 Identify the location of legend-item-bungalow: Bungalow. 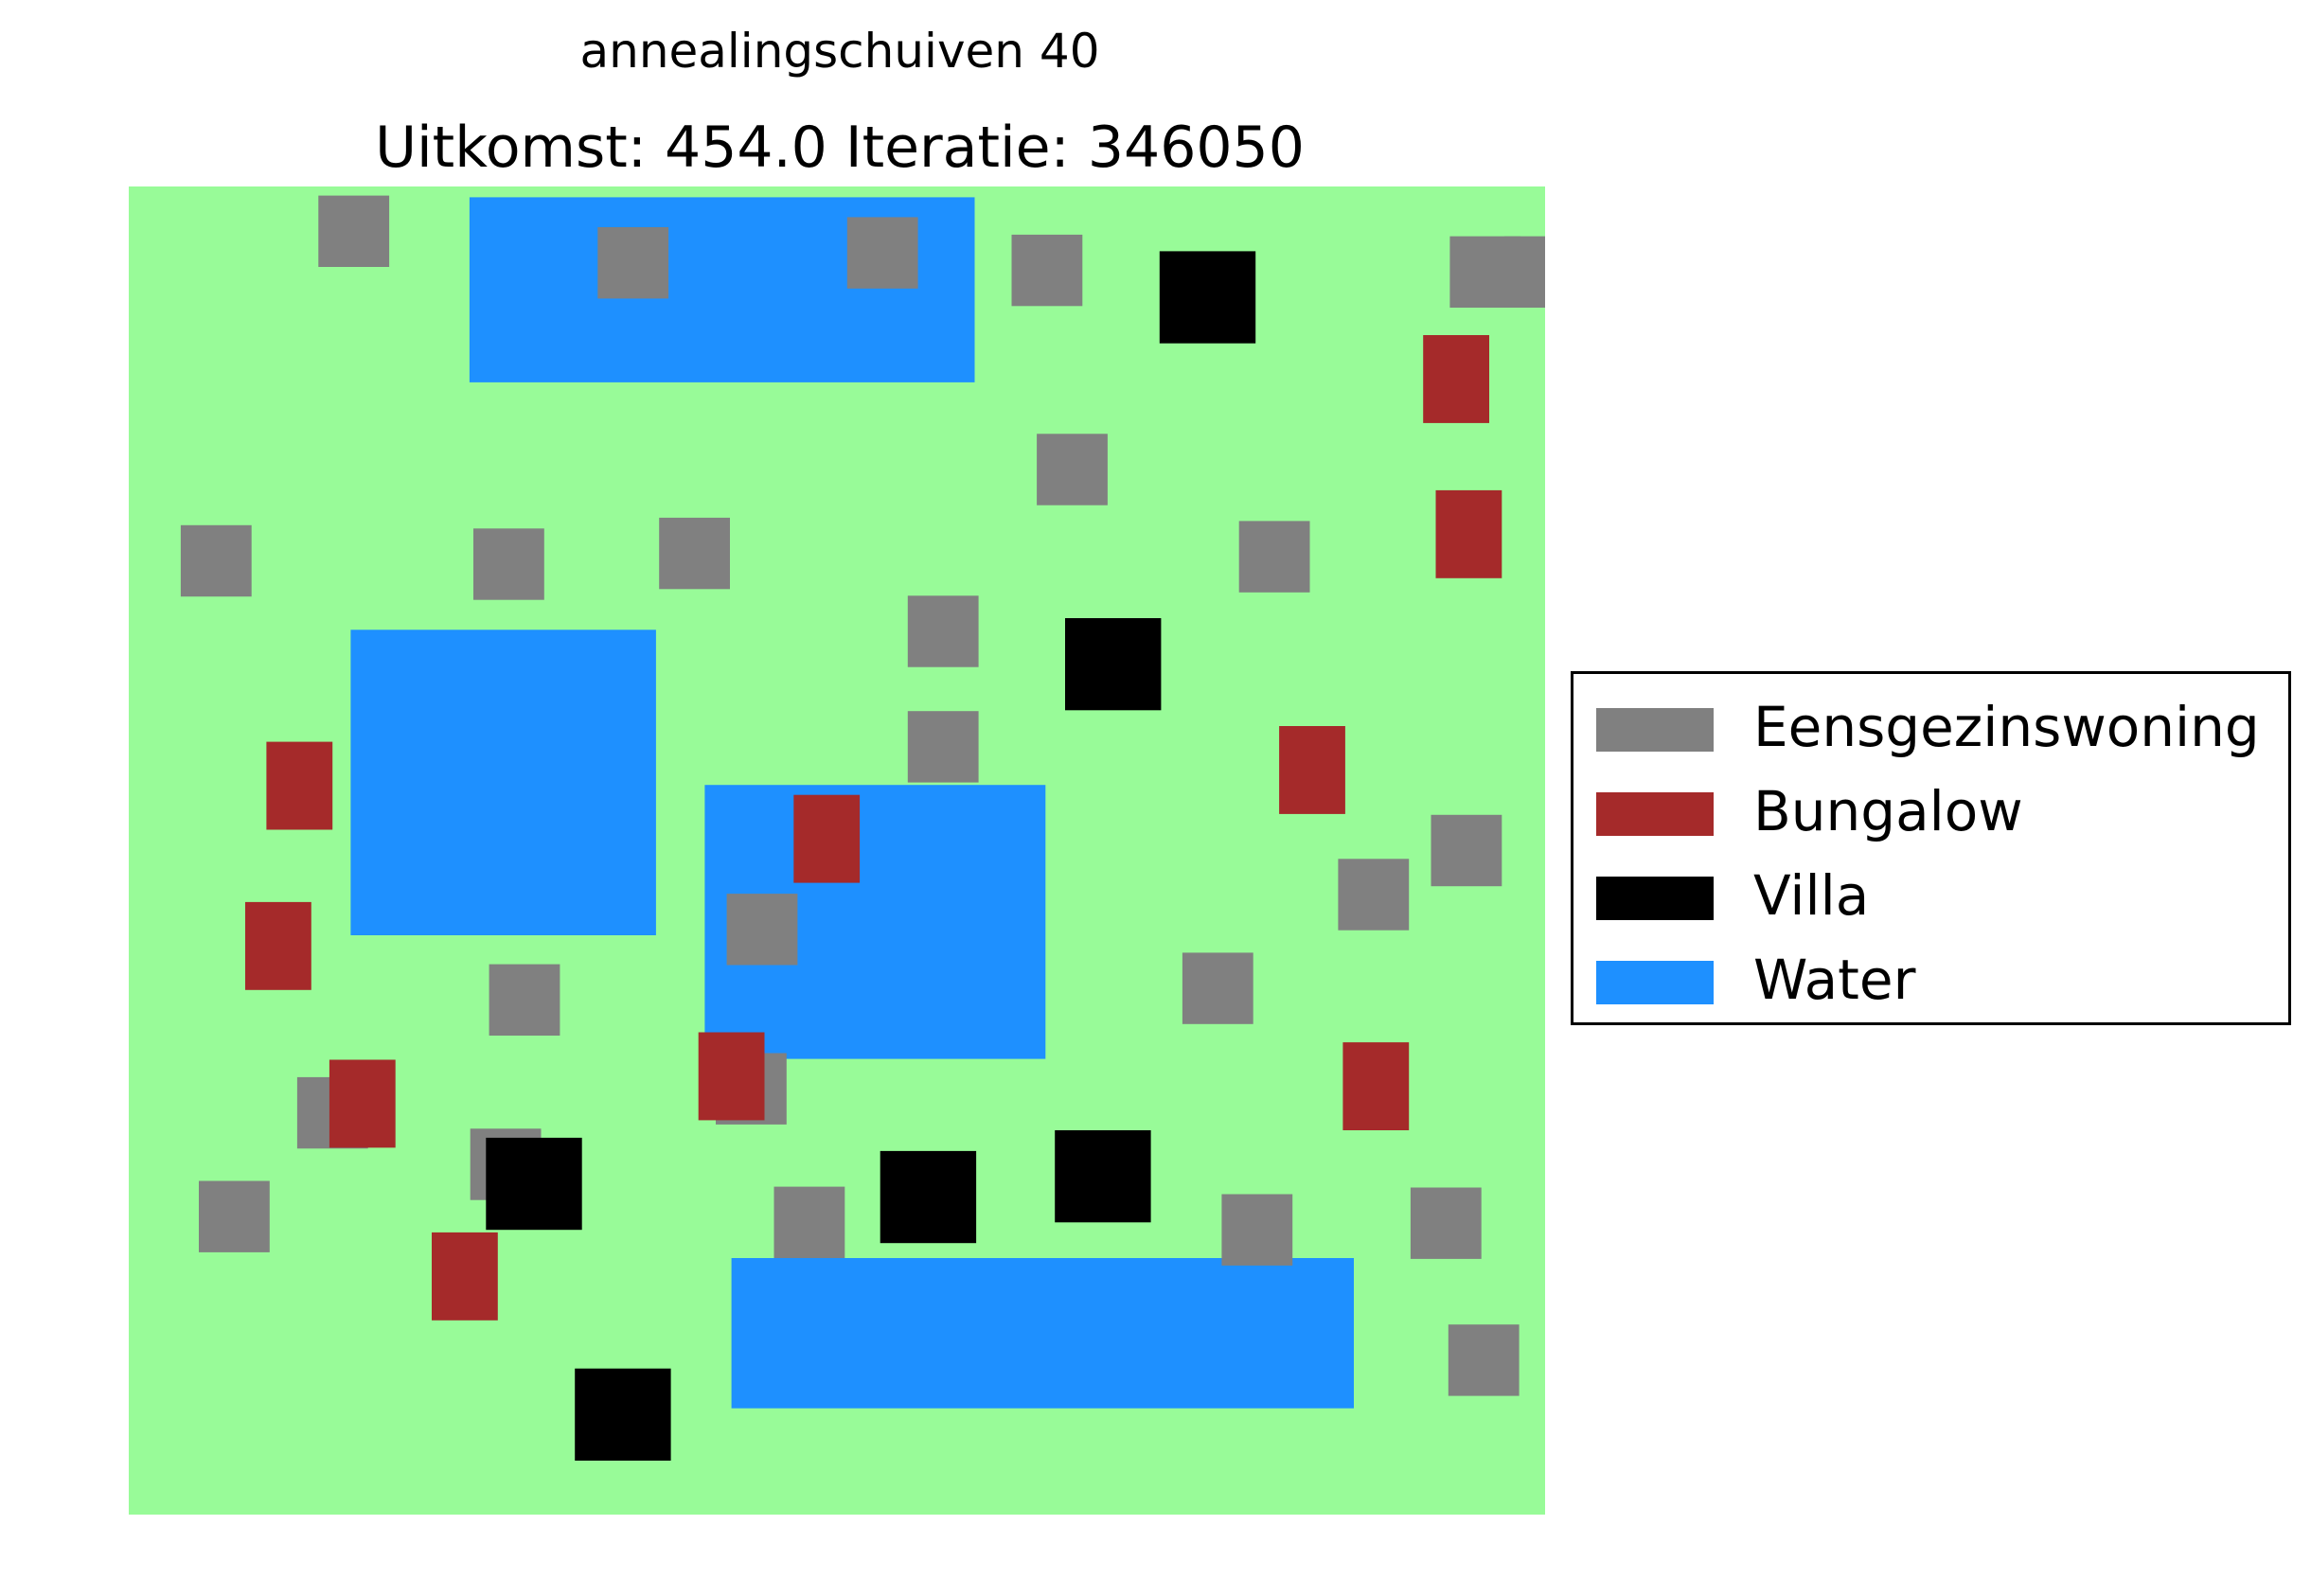
(1937, 810).